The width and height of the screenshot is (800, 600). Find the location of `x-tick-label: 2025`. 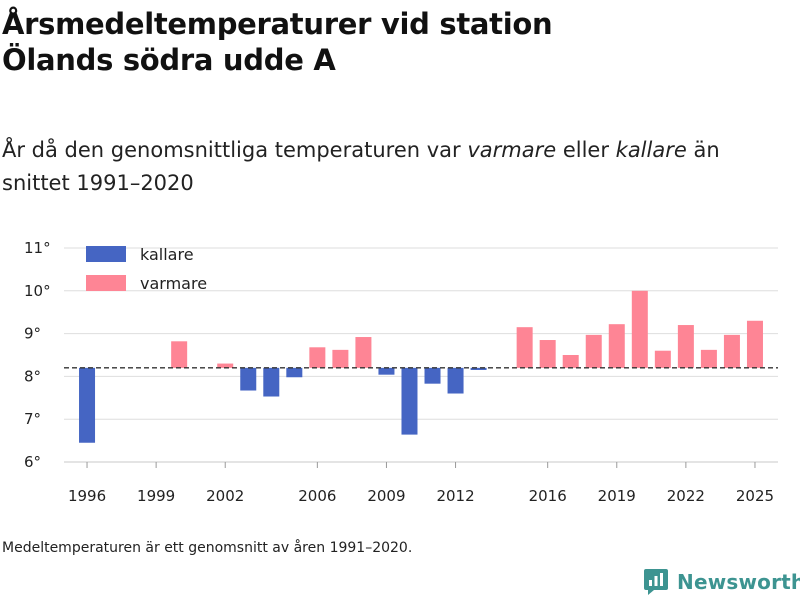

x-tick-label: 2025 is located at coordinates (755, 496).